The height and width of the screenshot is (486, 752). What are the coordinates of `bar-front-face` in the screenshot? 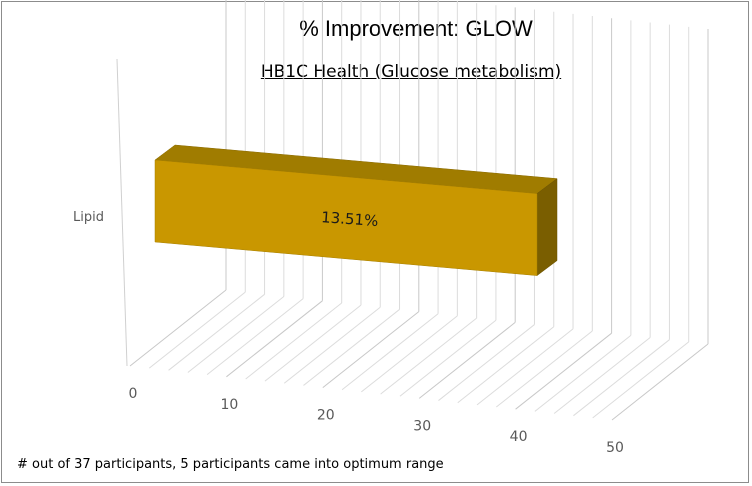 It's located at (346, 217).